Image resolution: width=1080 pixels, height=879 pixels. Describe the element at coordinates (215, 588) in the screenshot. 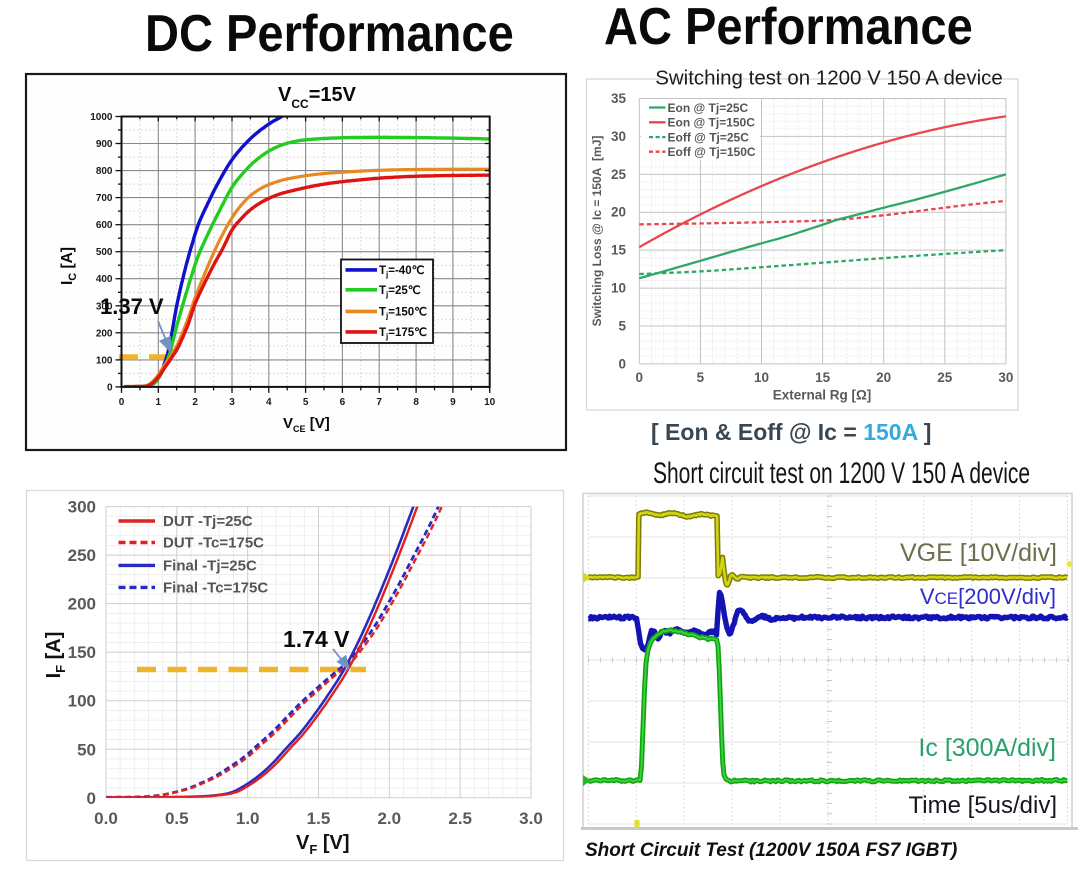

I see `svg-text: Final -Tc=175C` at that location.